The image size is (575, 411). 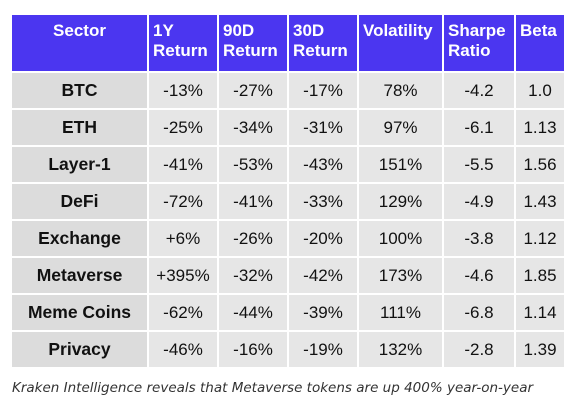 What do you see at coordinates (540, 164) in the screenshot?
I see `beta-cell: 1.56` at bounding box center [540, 164].